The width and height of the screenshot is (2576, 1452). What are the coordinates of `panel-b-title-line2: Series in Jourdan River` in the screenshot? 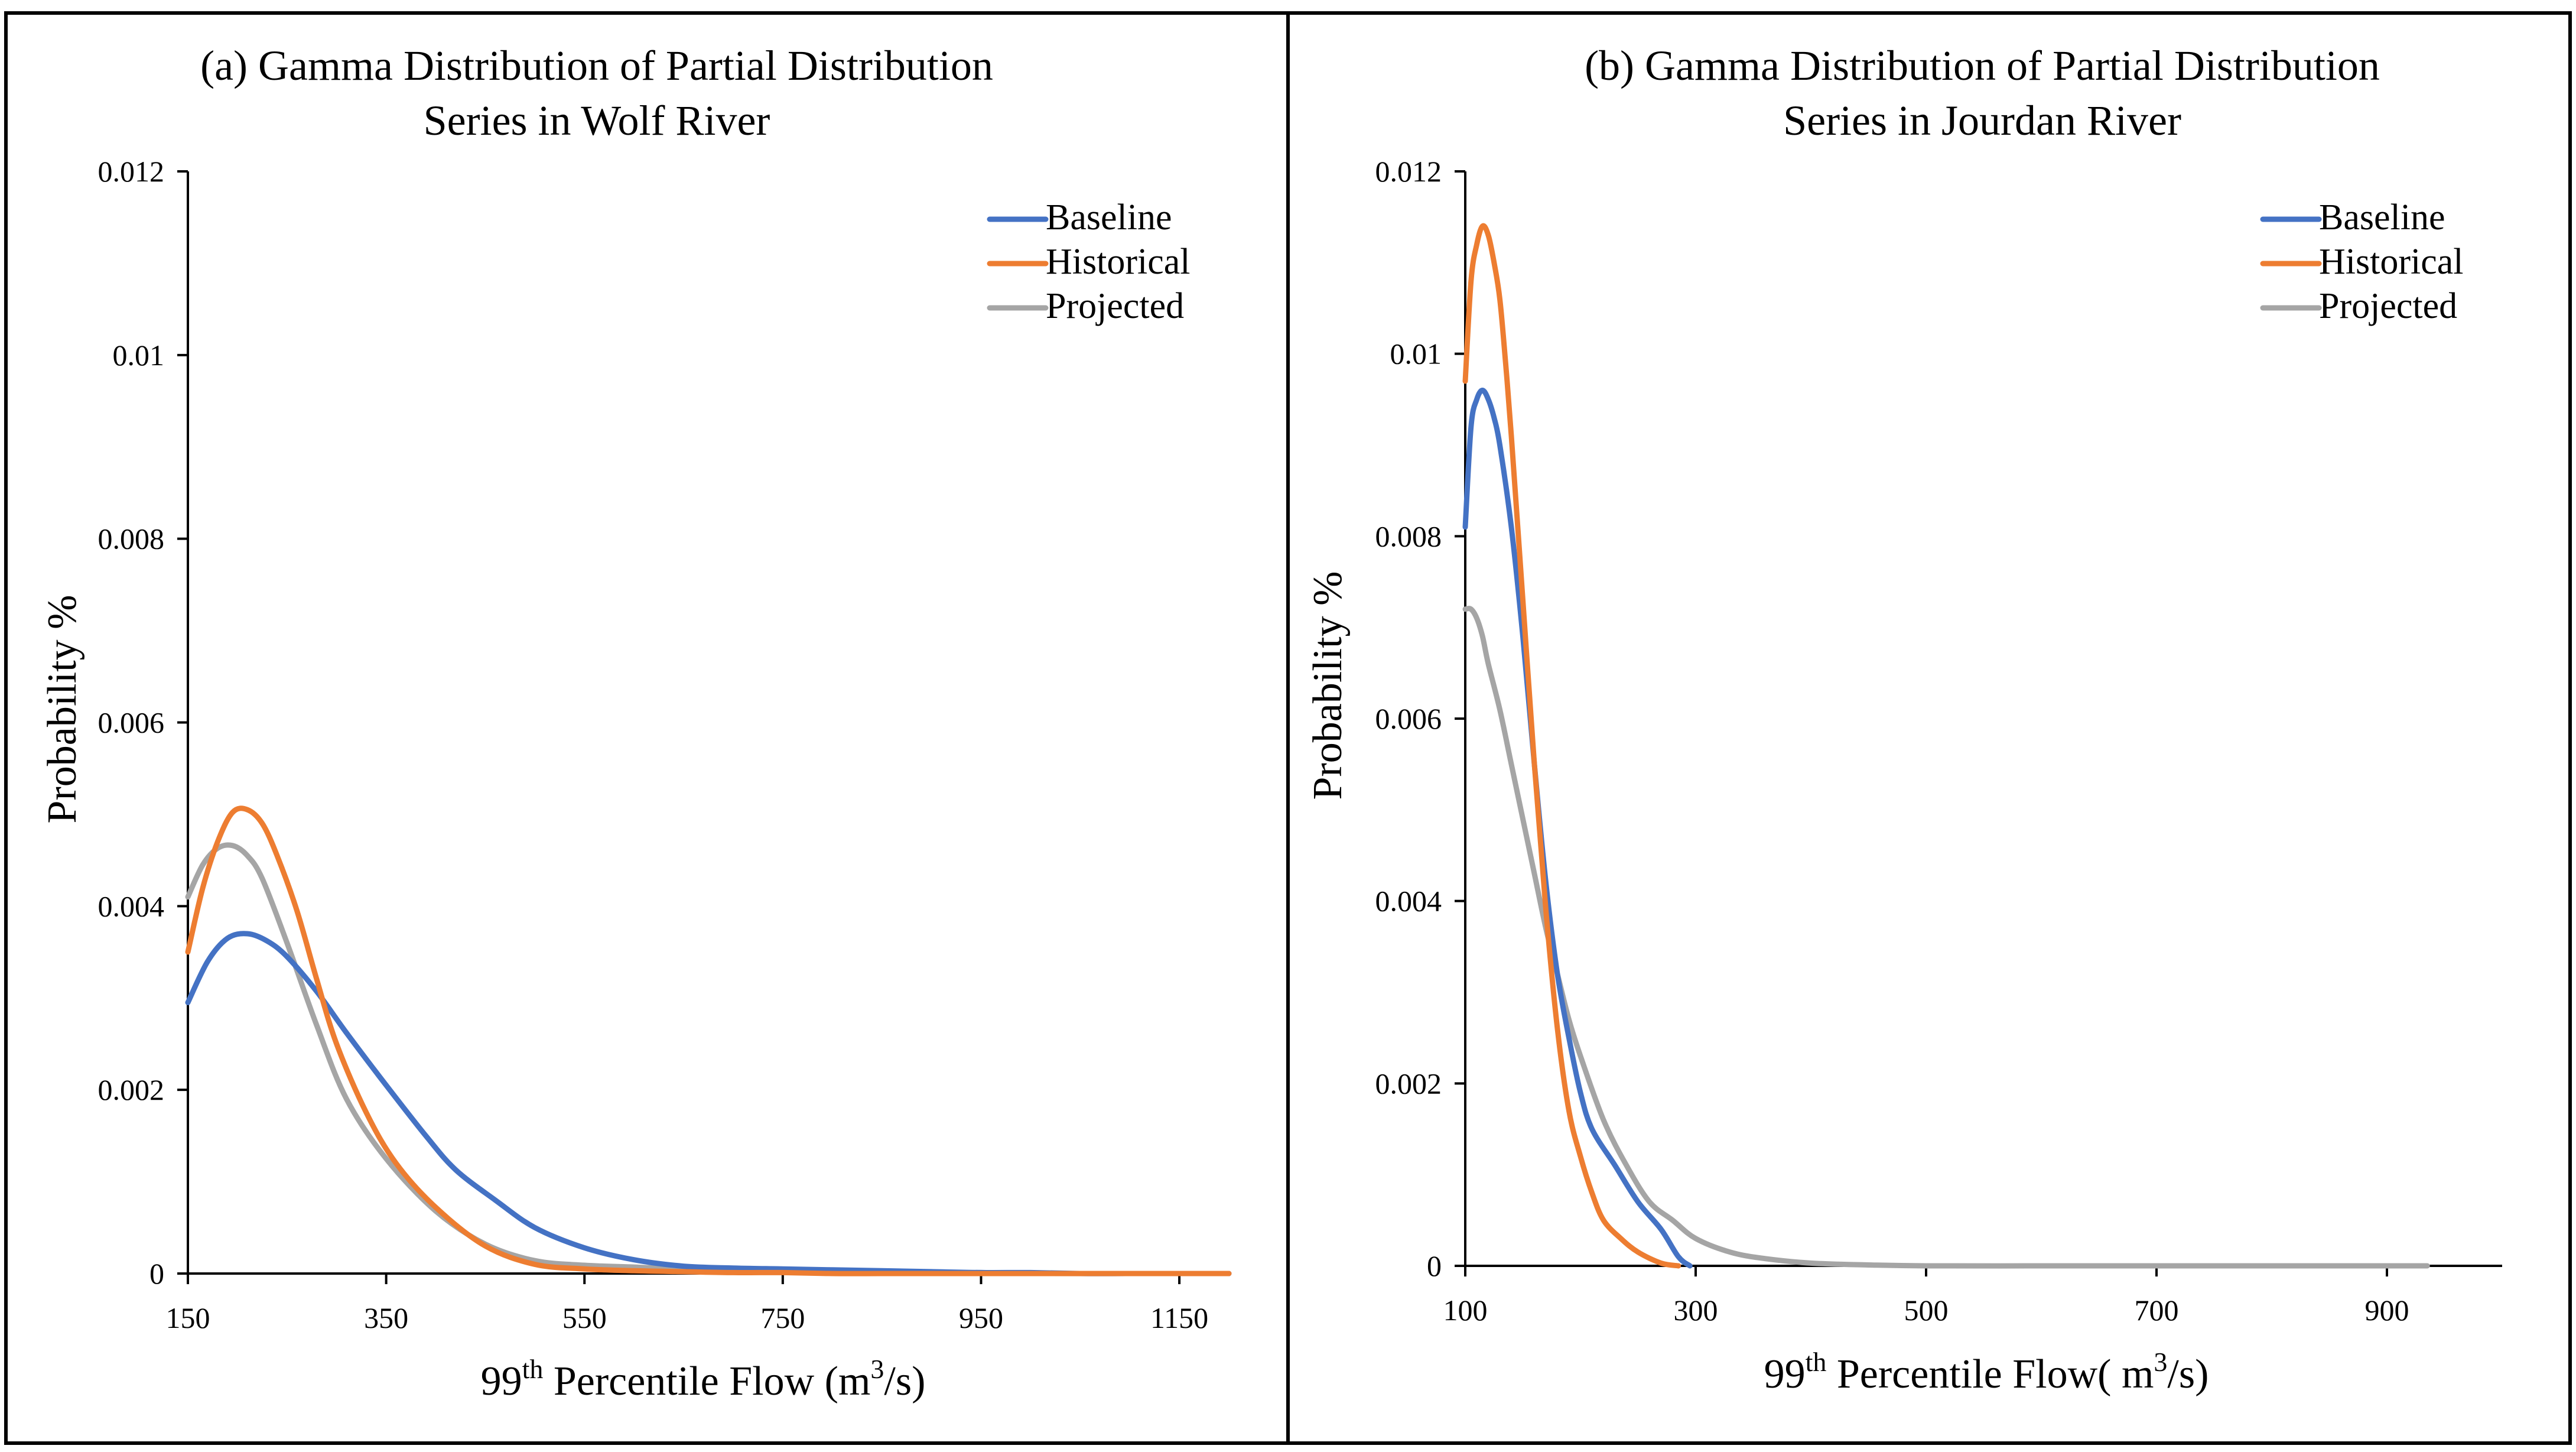 It's located at (1982, 120).